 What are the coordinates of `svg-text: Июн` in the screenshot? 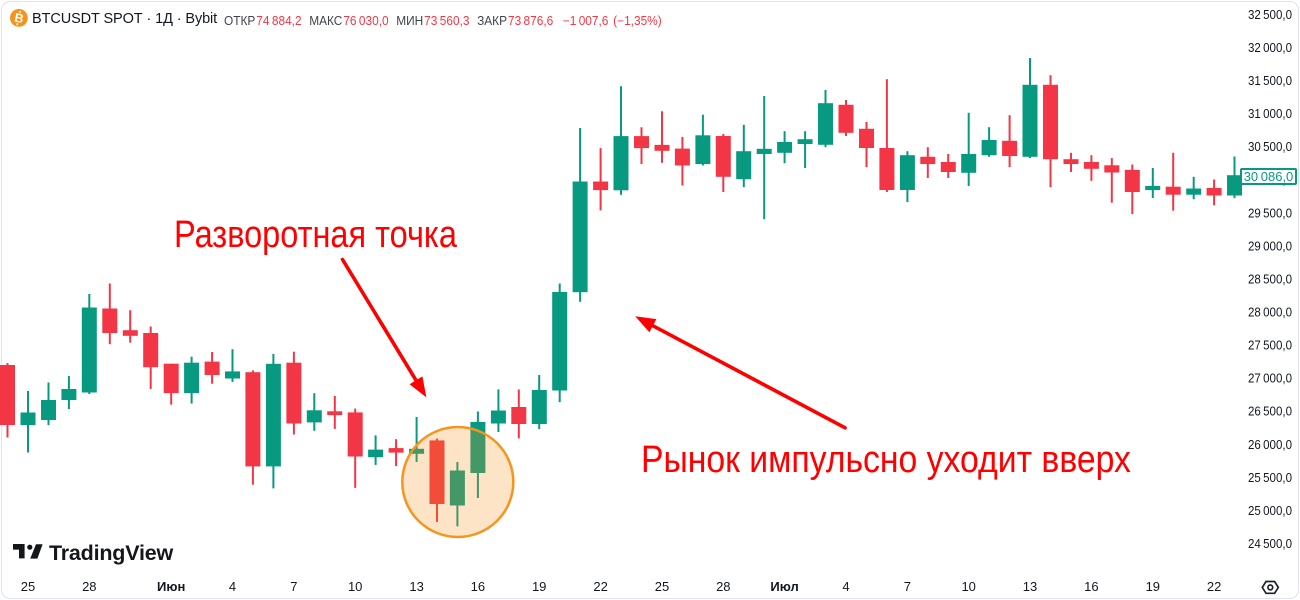 It's located at (171, 586).